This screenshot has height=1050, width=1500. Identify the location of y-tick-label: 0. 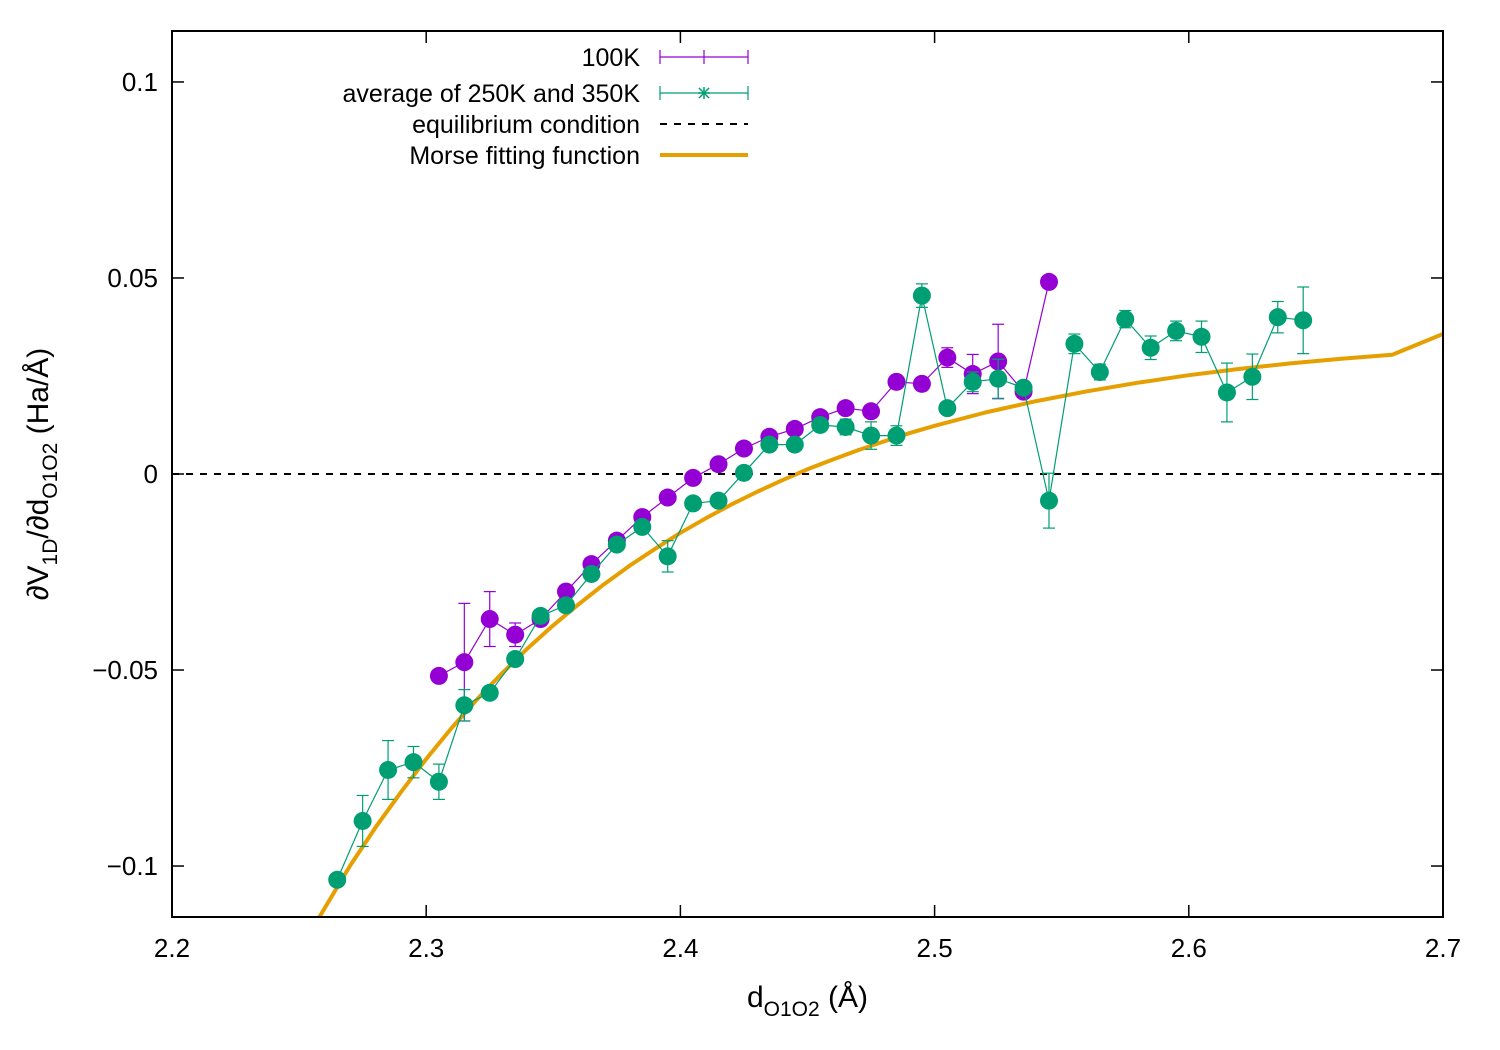
(151, 474).